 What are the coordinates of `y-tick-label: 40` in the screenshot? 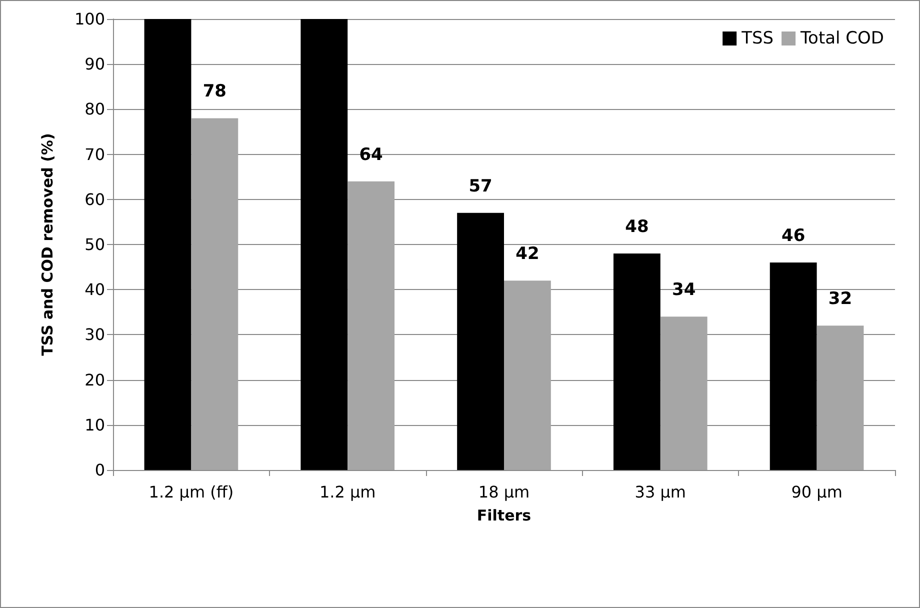 It's located at (94, 290).